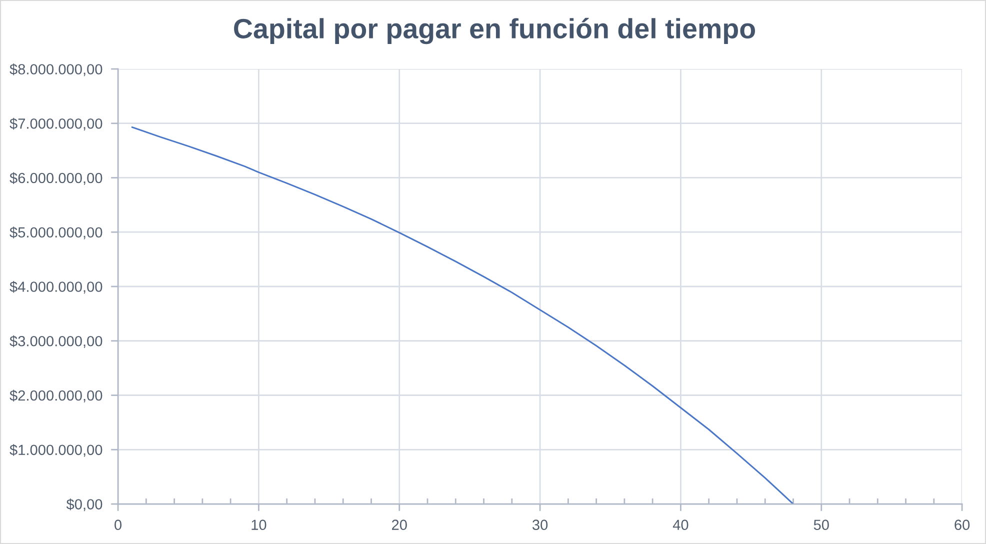 Image resolution: width=986 pixels, height=544 pixels. Describe the element at coordinates (259, 525) in the screenshot. I see `x-tick-label: 10` at that location.